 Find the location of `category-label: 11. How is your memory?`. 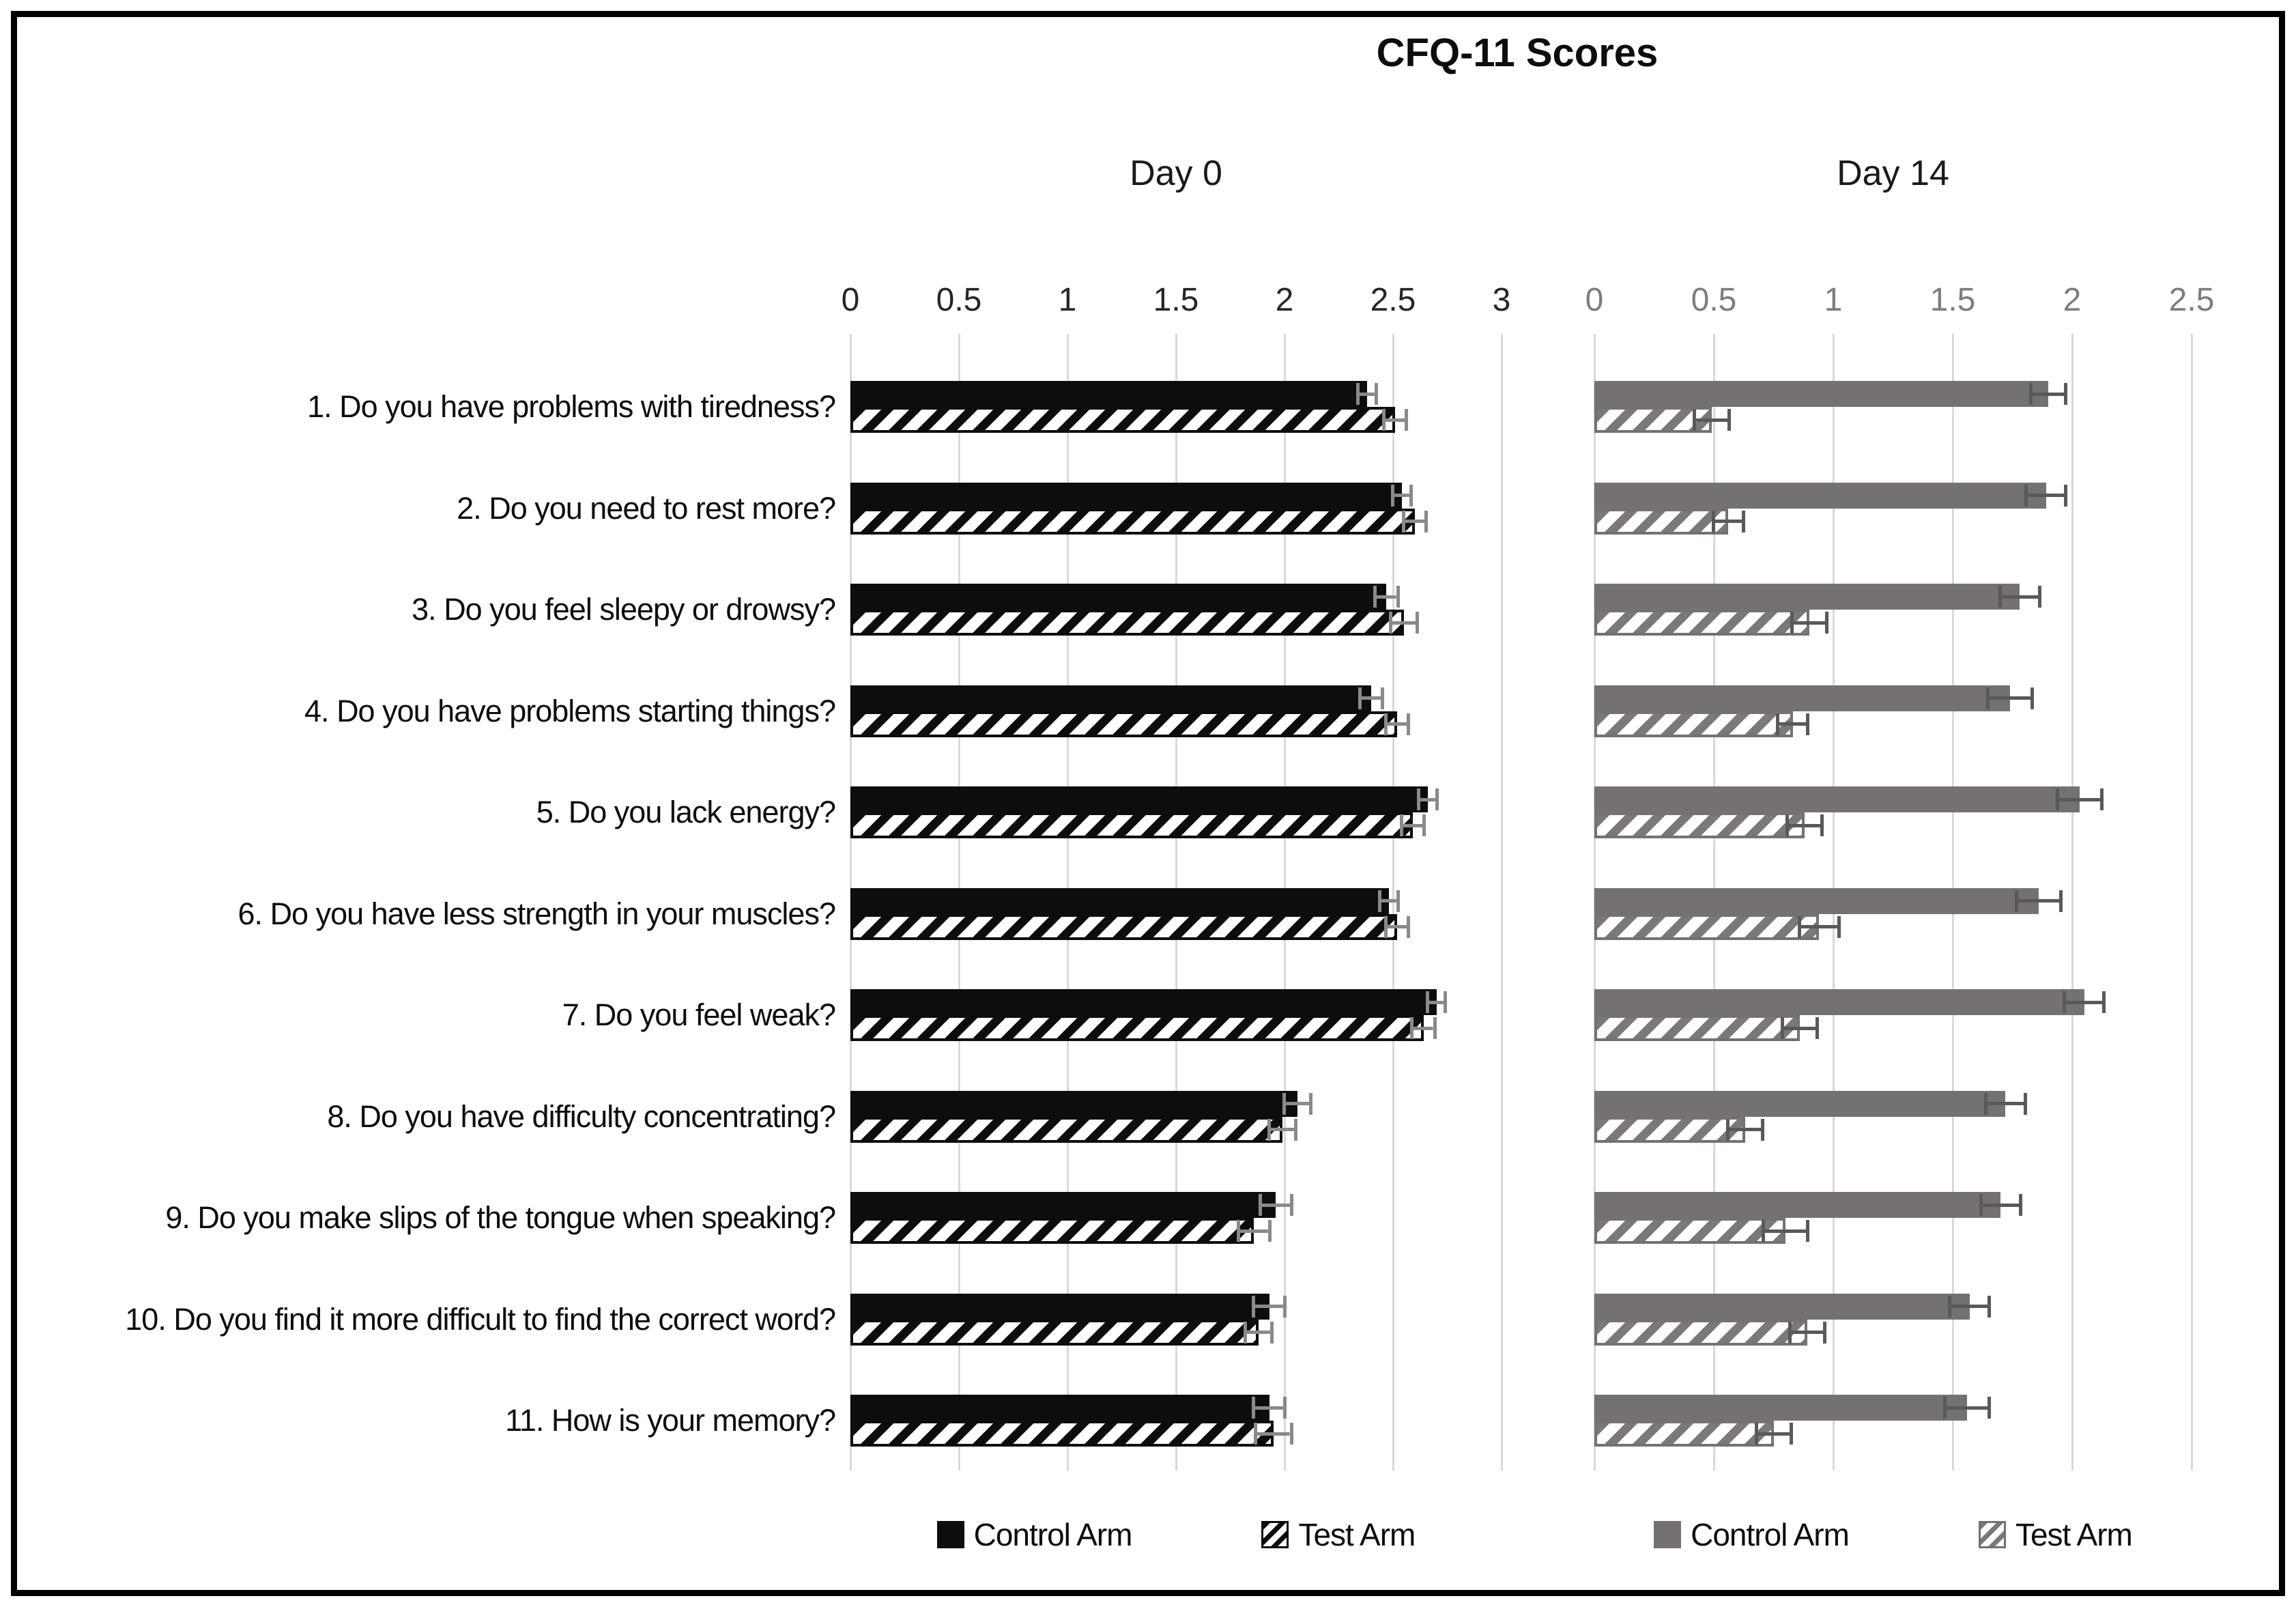

category-label: 11. How is your memory? is located at coordinates (670, 1420).